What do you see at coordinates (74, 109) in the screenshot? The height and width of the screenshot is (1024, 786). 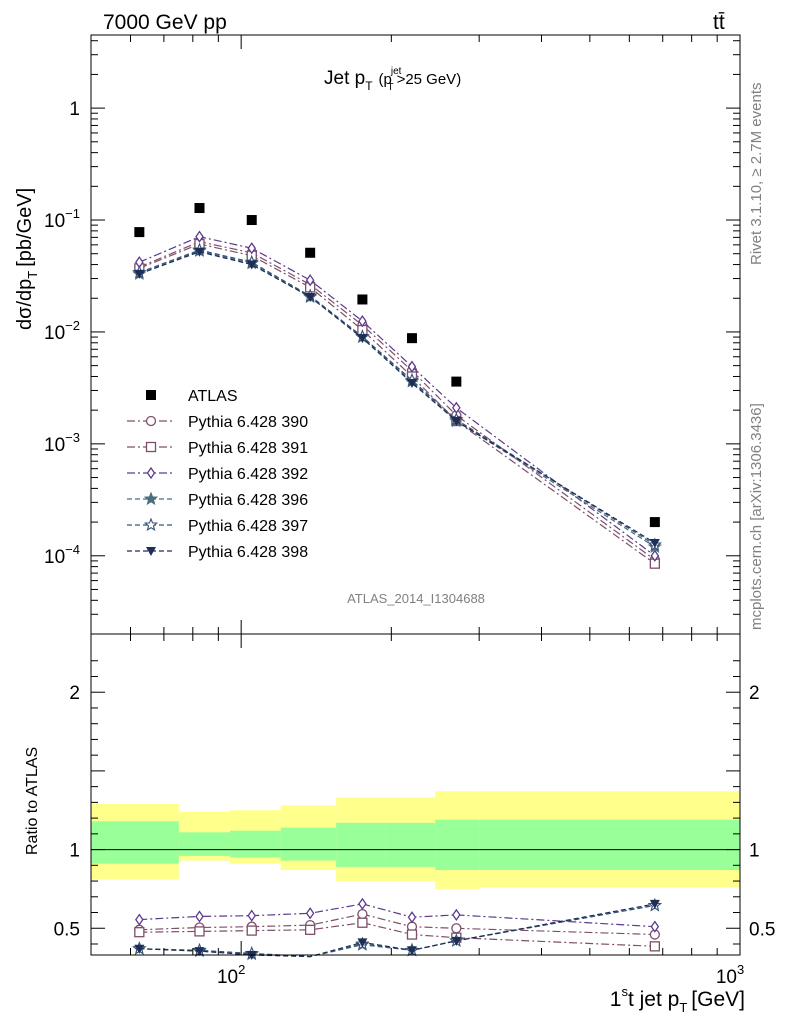 I see `main-ytick-label: 1` at bounding box center [74, 109].